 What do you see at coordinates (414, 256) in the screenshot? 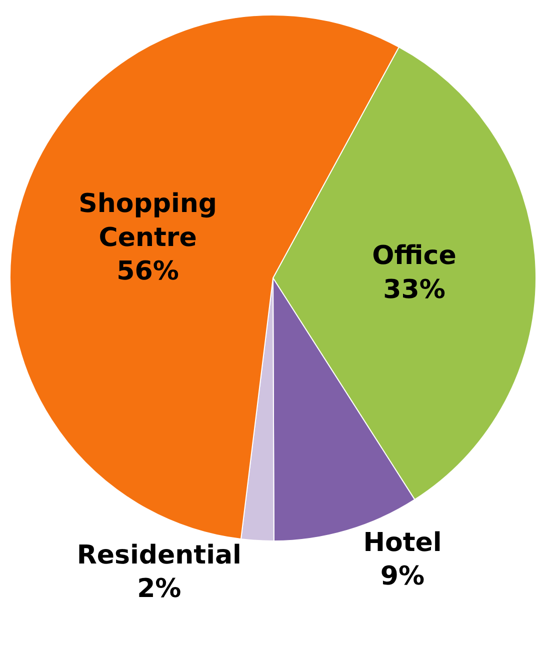
I see `slice-label: Office` at bounding box center [414, 256].